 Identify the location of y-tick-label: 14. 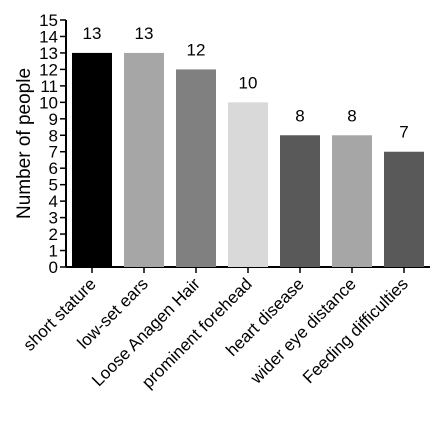
(48, 36).